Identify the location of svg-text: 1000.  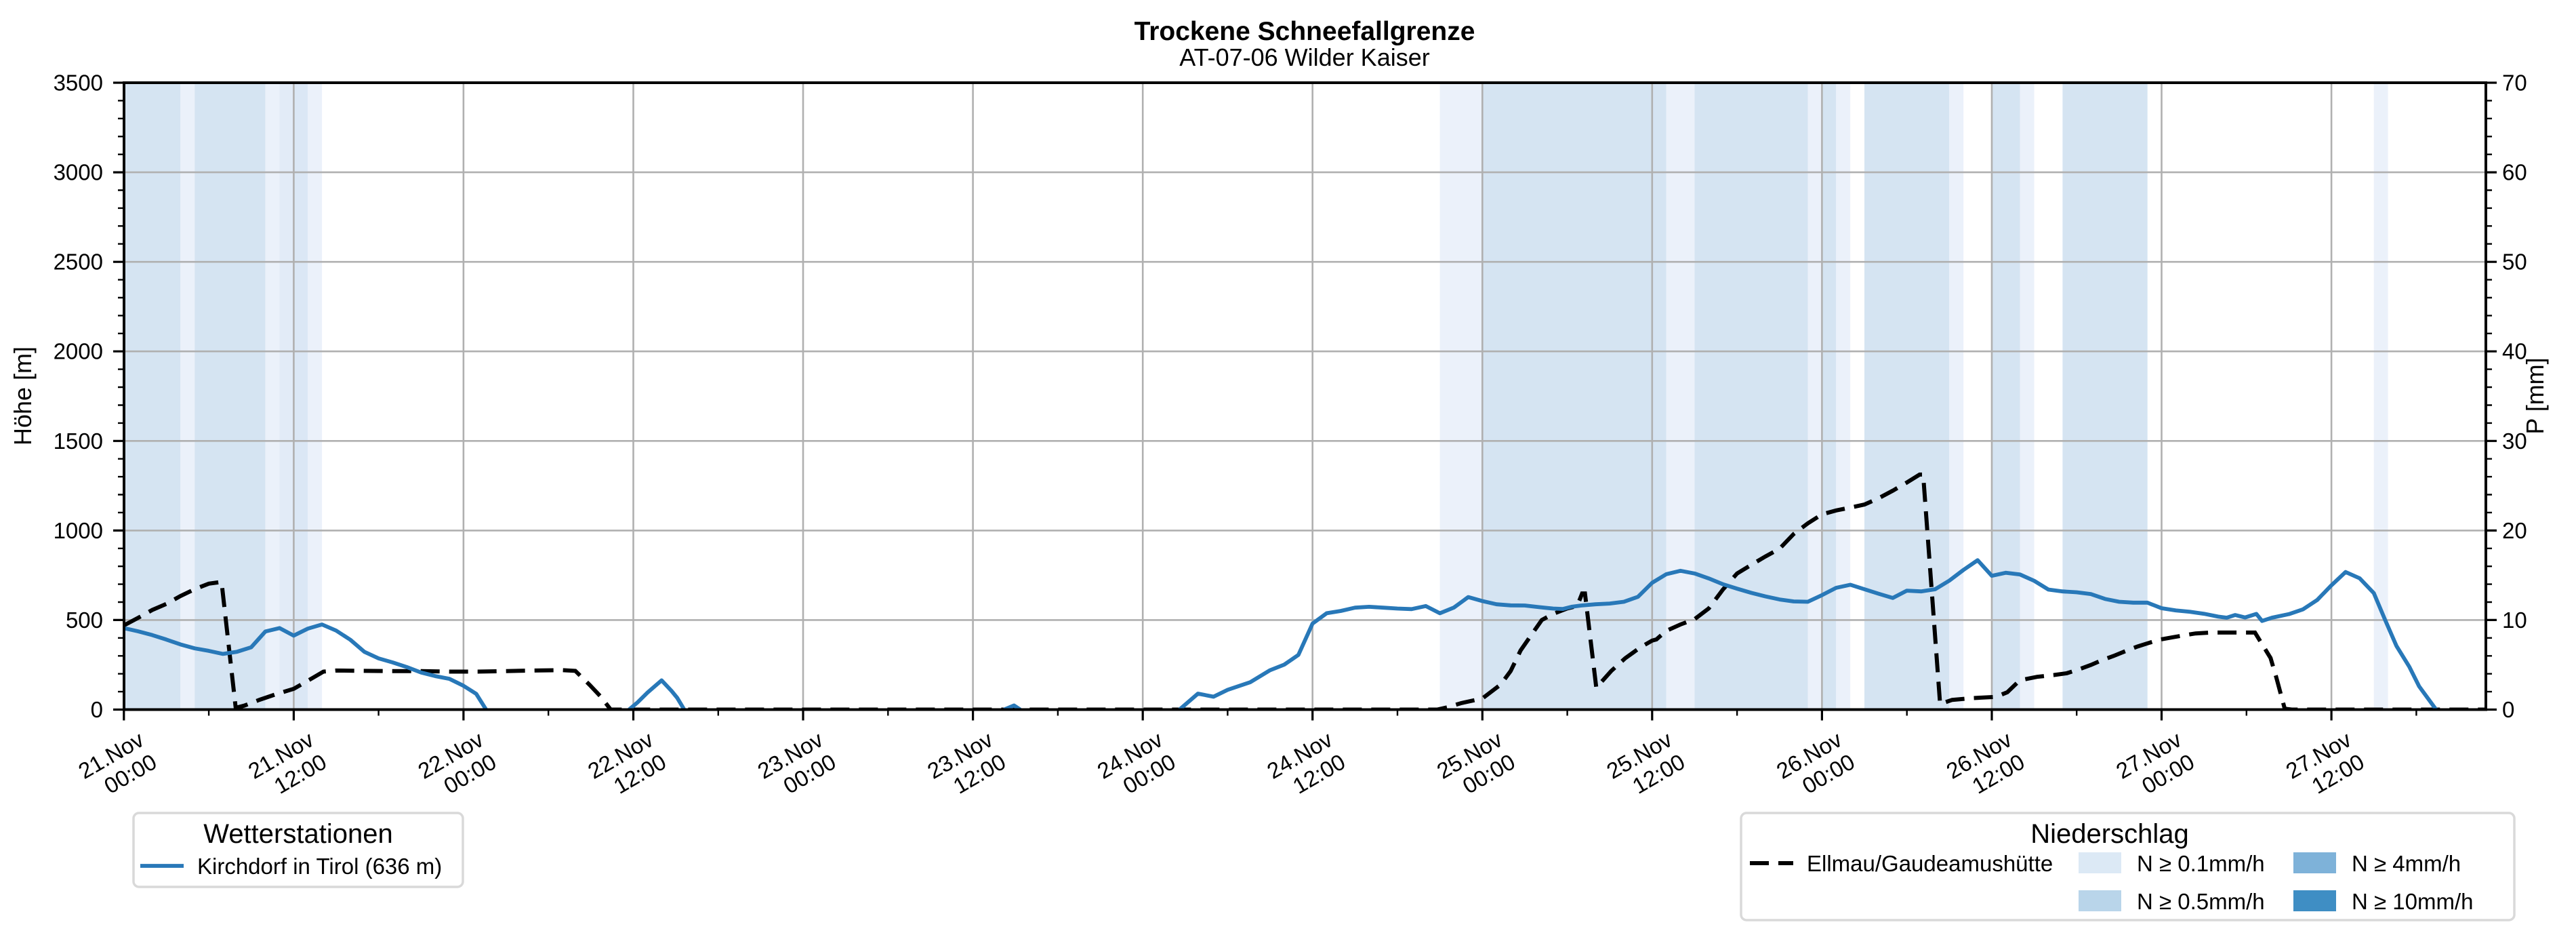
(79, 530).